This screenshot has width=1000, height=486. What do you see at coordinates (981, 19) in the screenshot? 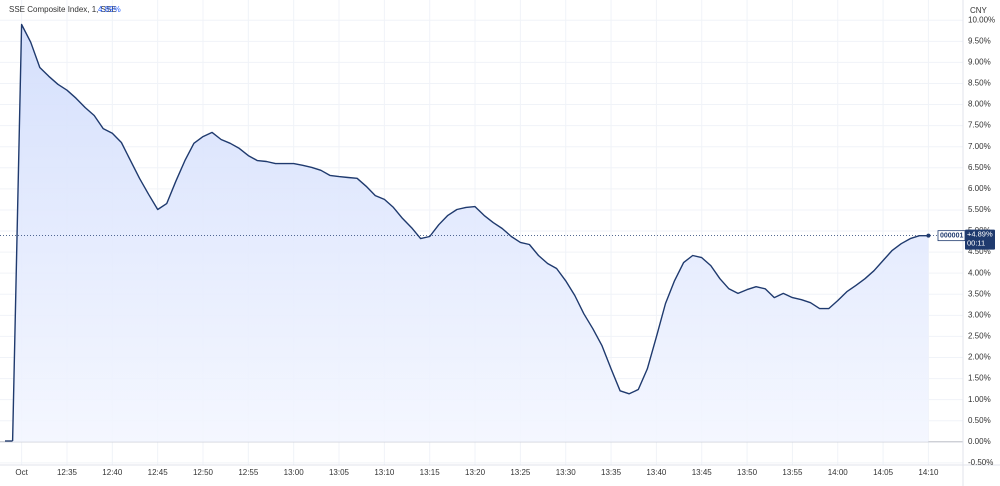
I see `y-tick-label: 10.00%` at bounding box center [981, 19].